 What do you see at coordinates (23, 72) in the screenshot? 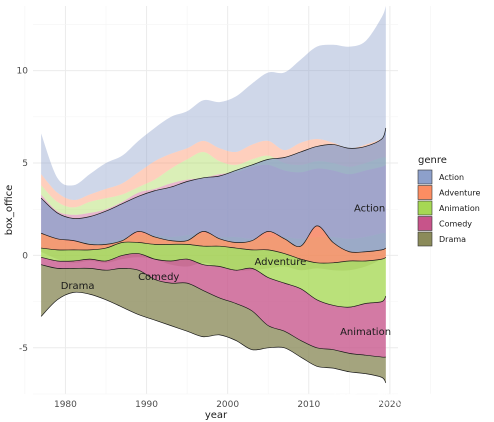
I see `y-tick-label: 10` at bounding box center [23, 72].